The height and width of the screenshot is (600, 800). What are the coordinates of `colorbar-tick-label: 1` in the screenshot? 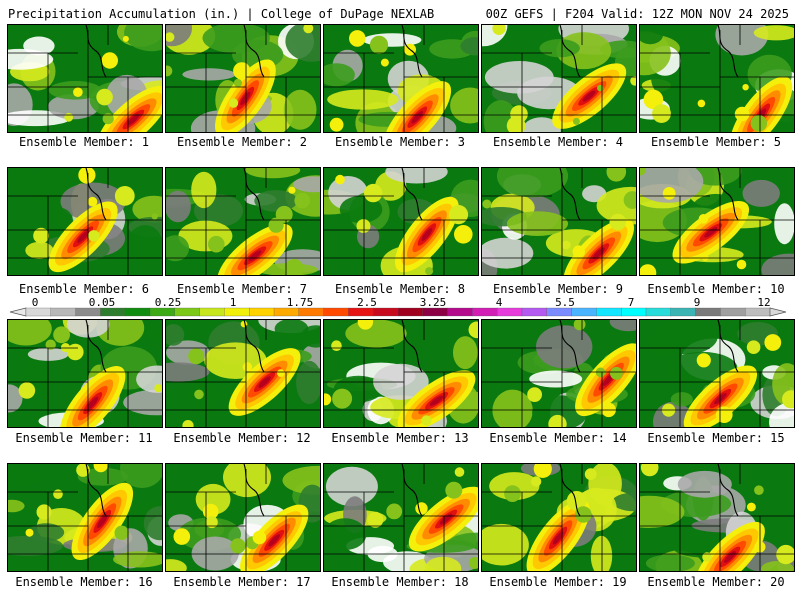 It's located at (233, 302).